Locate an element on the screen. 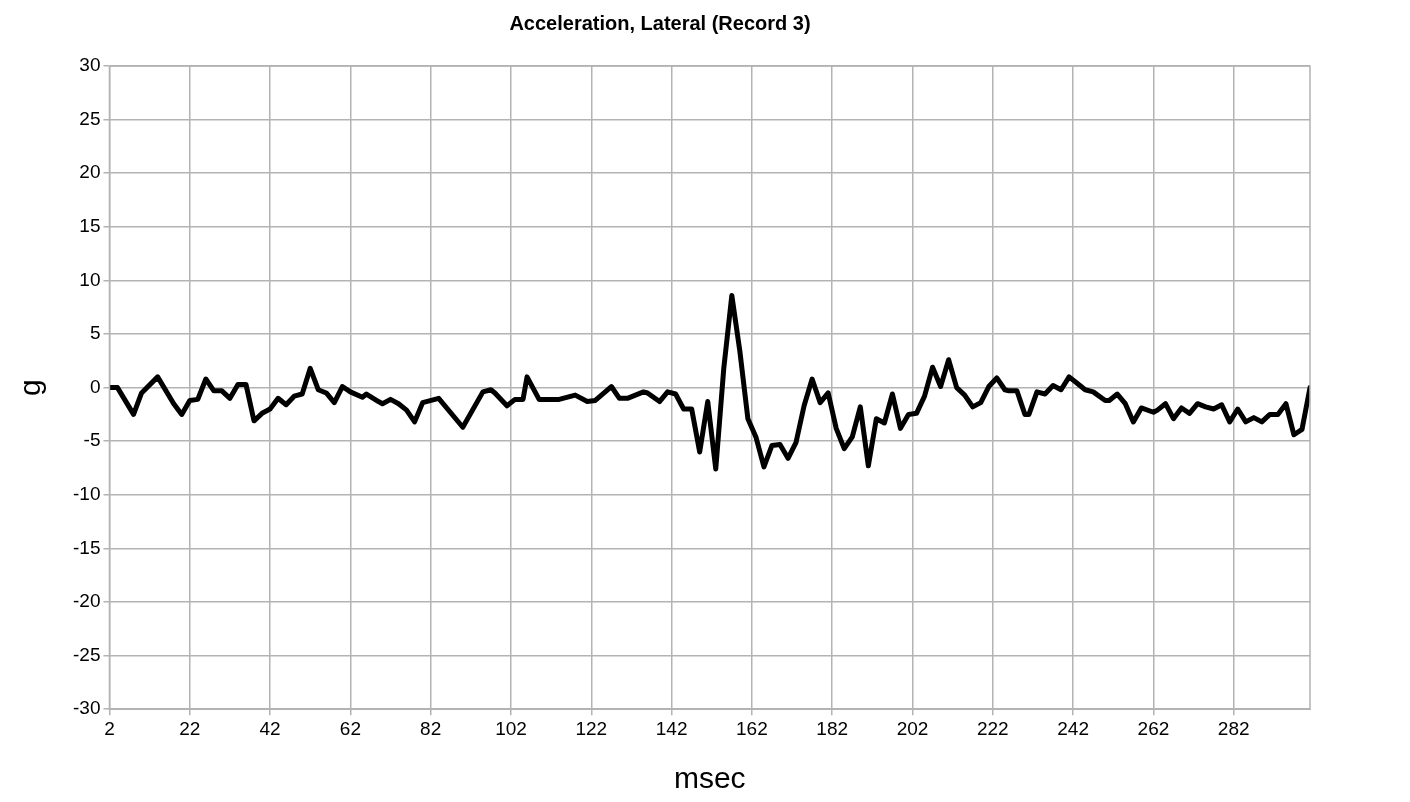 The image size is (1410, 802). x-tick-label: 122 is located at coordinates (591, 728).